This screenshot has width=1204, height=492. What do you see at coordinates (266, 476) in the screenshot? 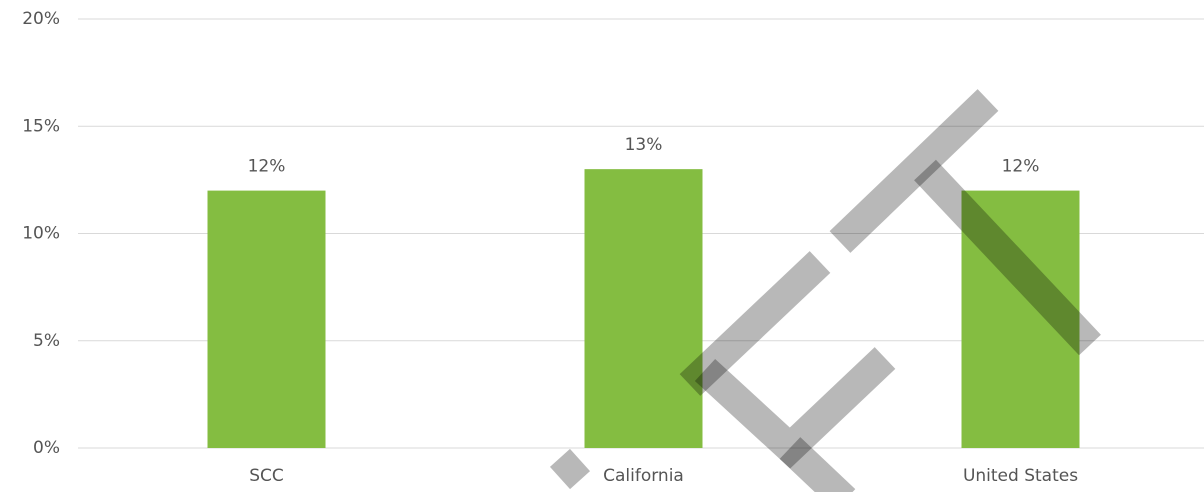
I see `x-tick-label: SCC` at bounding box center [266, 476].